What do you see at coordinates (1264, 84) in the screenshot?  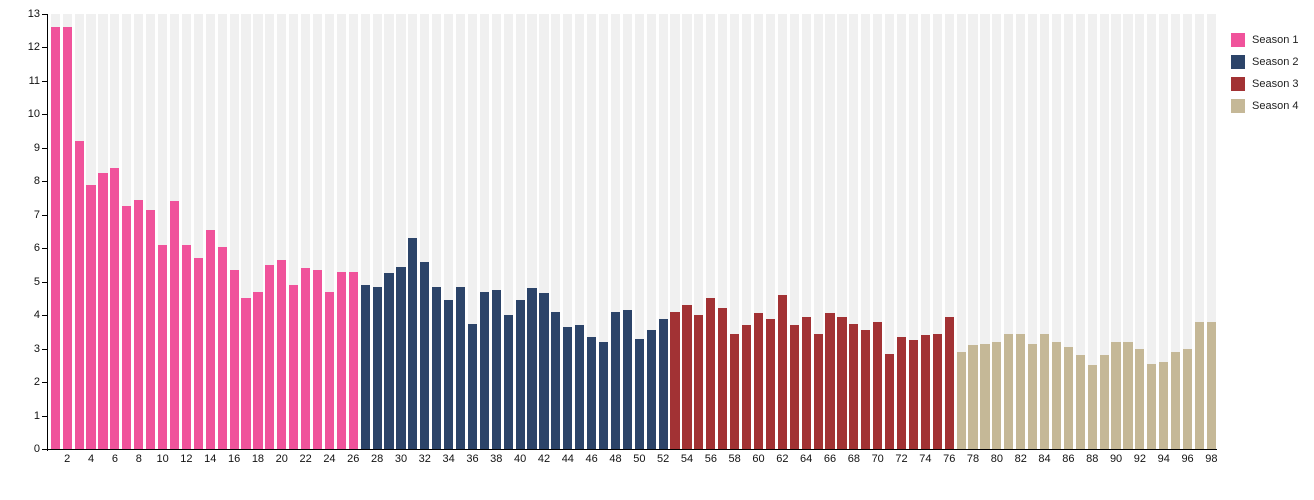 I see `legend-item-season-3: Season 3` at bounding box center [1264, 84].